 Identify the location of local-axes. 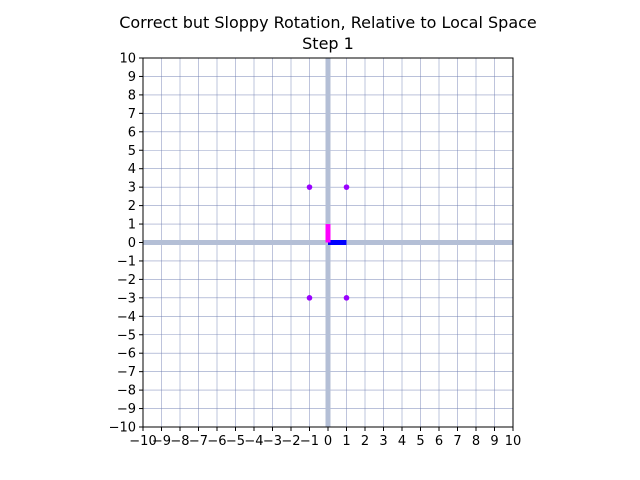
(336, 234).